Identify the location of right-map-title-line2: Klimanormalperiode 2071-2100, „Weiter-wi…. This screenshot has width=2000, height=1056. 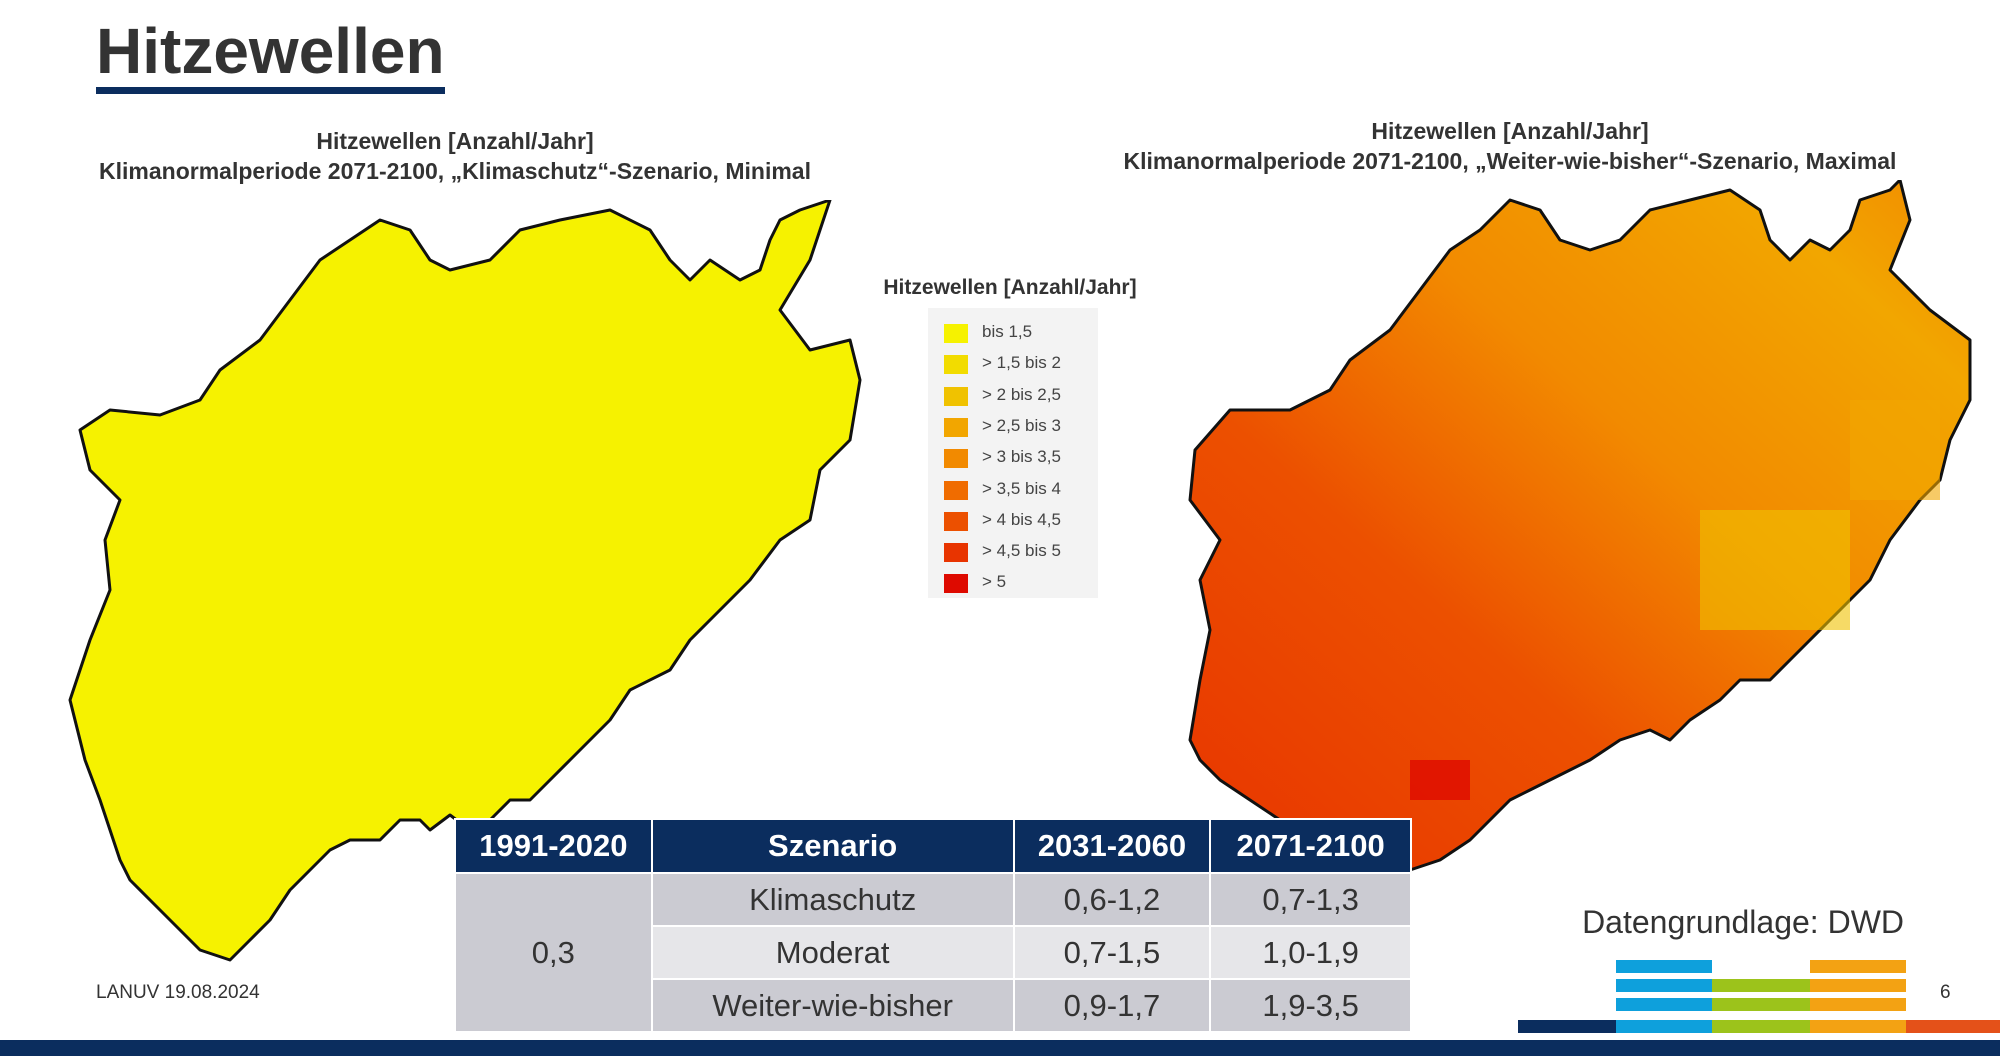
(1510, 161).